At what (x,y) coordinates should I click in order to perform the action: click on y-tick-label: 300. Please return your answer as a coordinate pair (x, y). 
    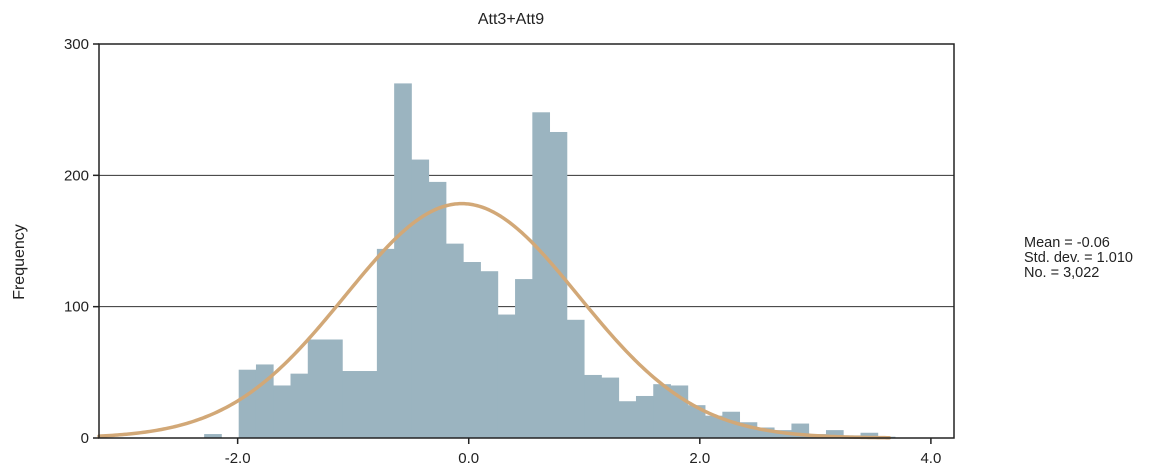
    Looking at the image, I should click on (76, 44).